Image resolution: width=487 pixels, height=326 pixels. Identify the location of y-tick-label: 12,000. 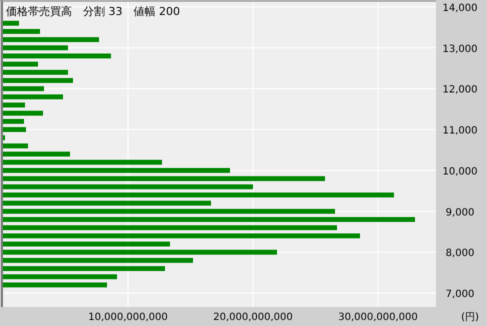
(460, 90).